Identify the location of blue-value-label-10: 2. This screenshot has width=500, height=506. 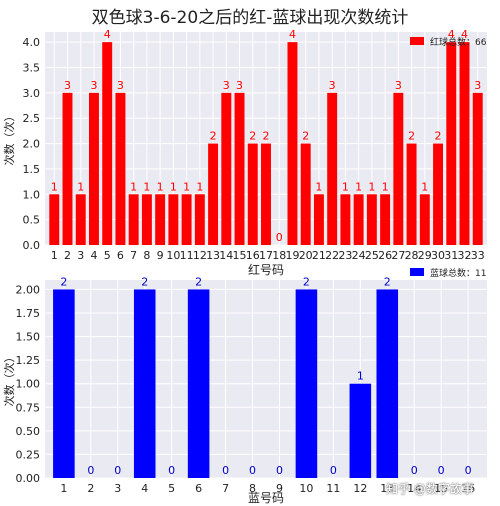
(306, 281).